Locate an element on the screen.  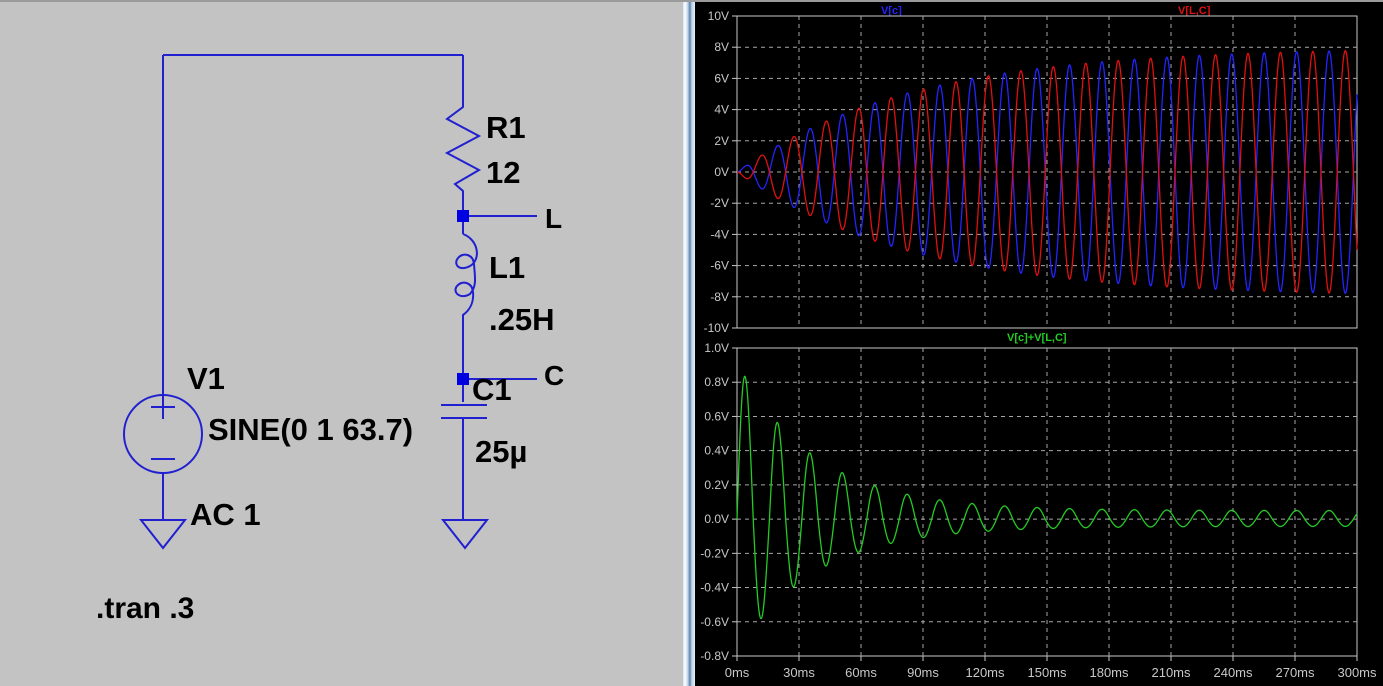
y-axis-tick-label: 1.0V is located at coordinates (716, 348).